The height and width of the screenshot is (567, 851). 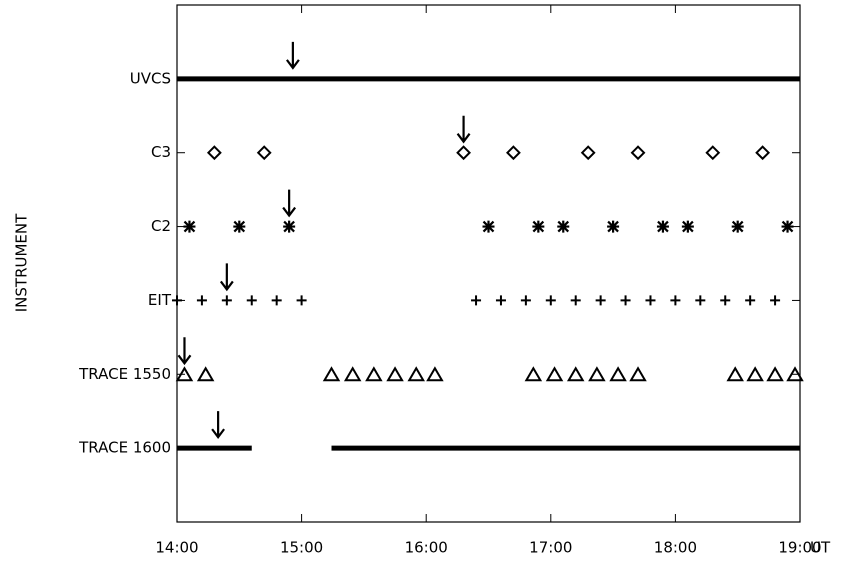 I want to click on x-axis-label: UT, so click(x=820, y=548).